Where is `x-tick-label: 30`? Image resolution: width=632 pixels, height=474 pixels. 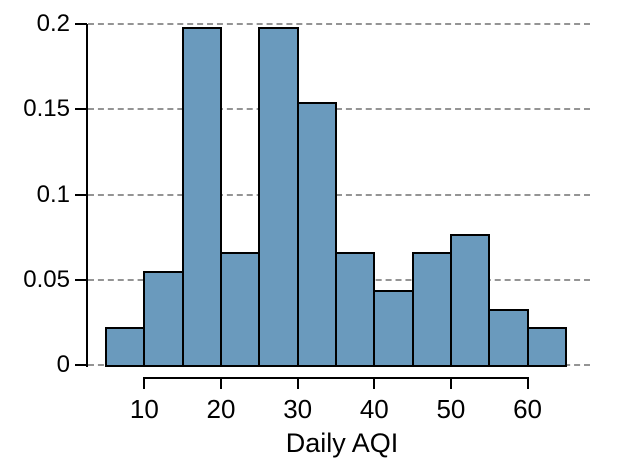
x-tick-label: 30 is located at coordinates (298, 409).